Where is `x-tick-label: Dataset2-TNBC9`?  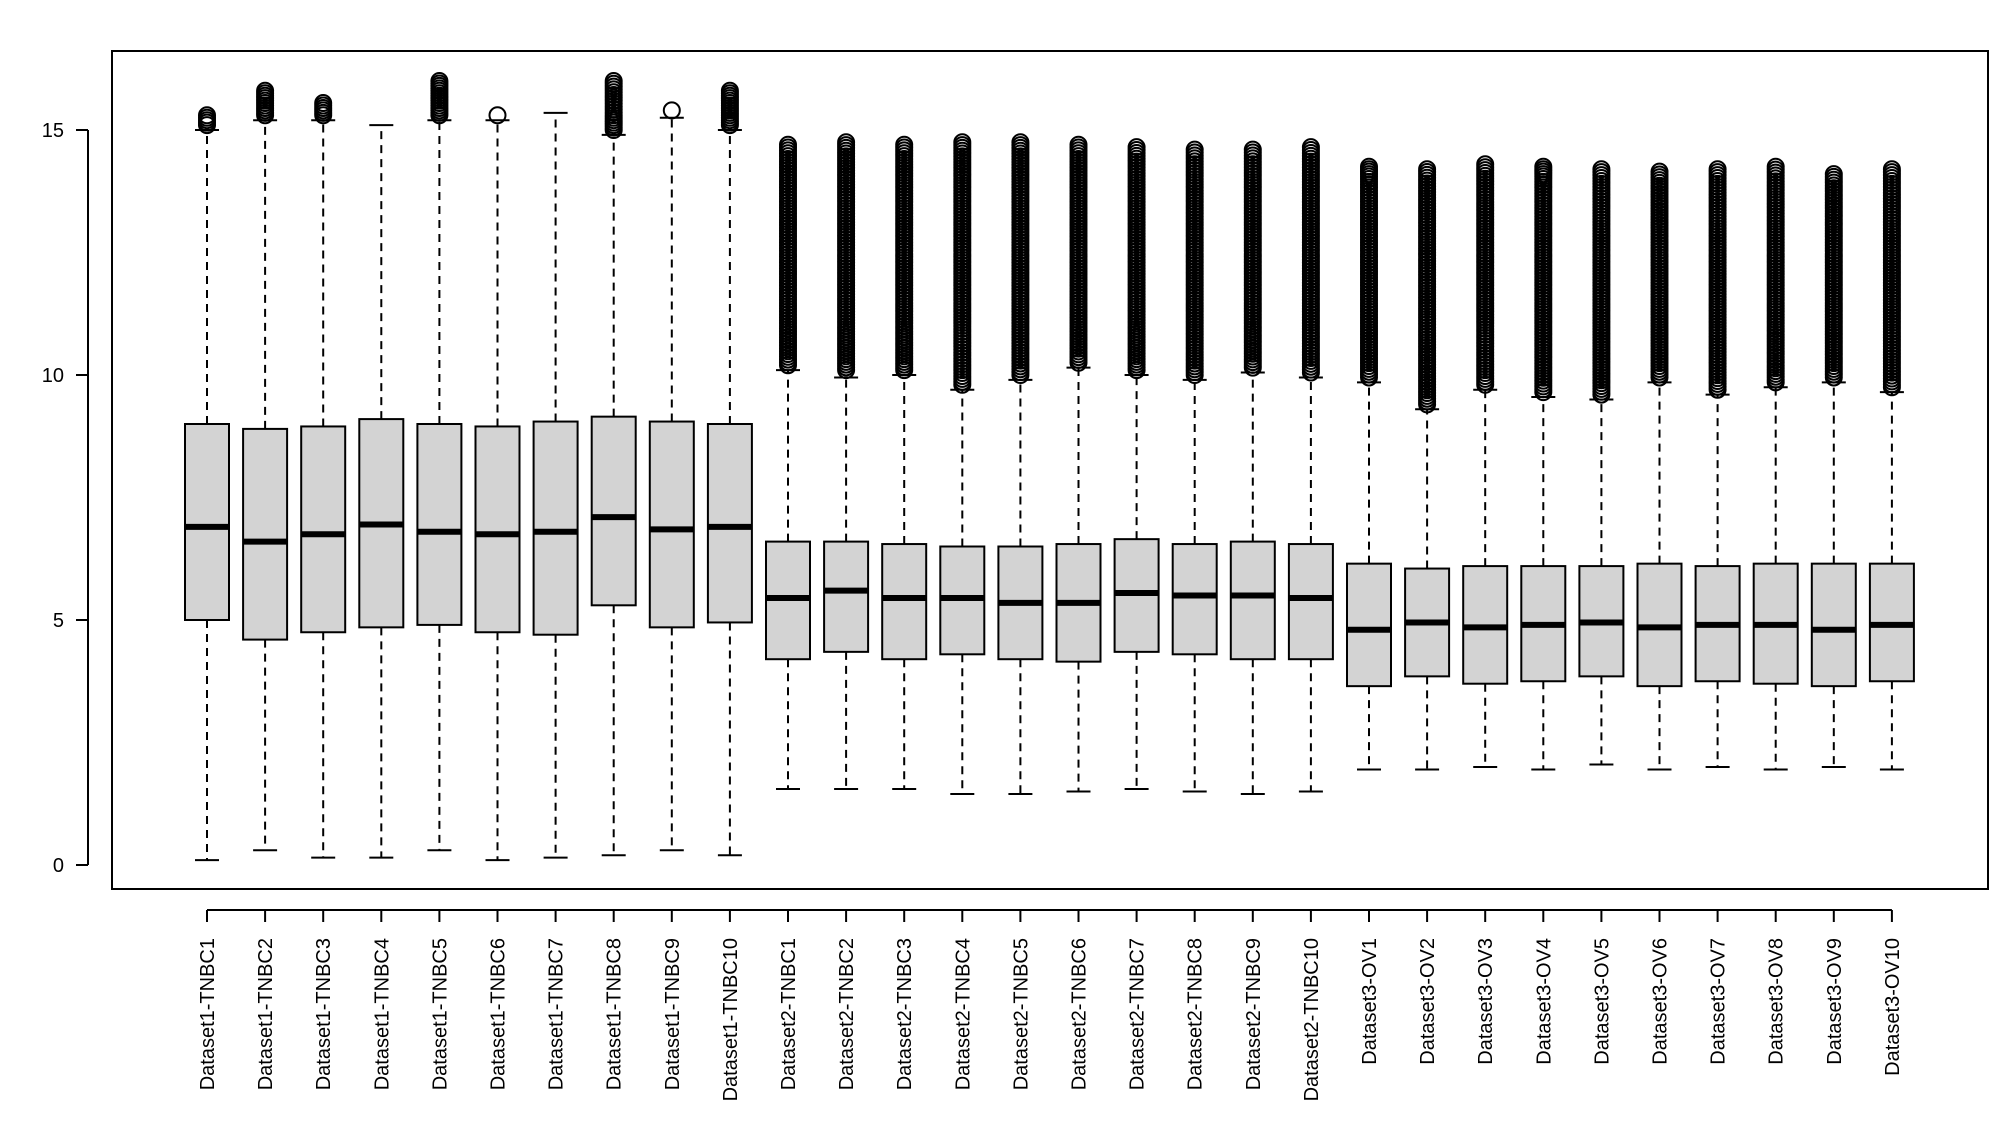 x-tick-label: Dataset2-TNBC9 is located at coordinates (1254, 1014).